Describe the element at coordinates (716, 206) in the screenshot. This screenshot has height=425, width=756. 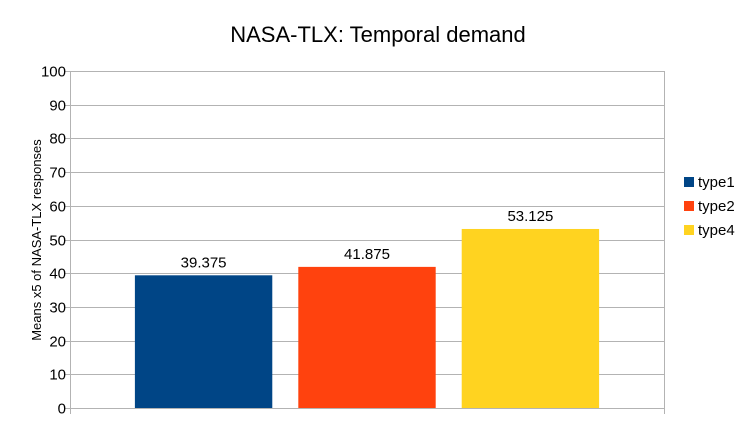
I see `legend-label-type2: type2` at that location.